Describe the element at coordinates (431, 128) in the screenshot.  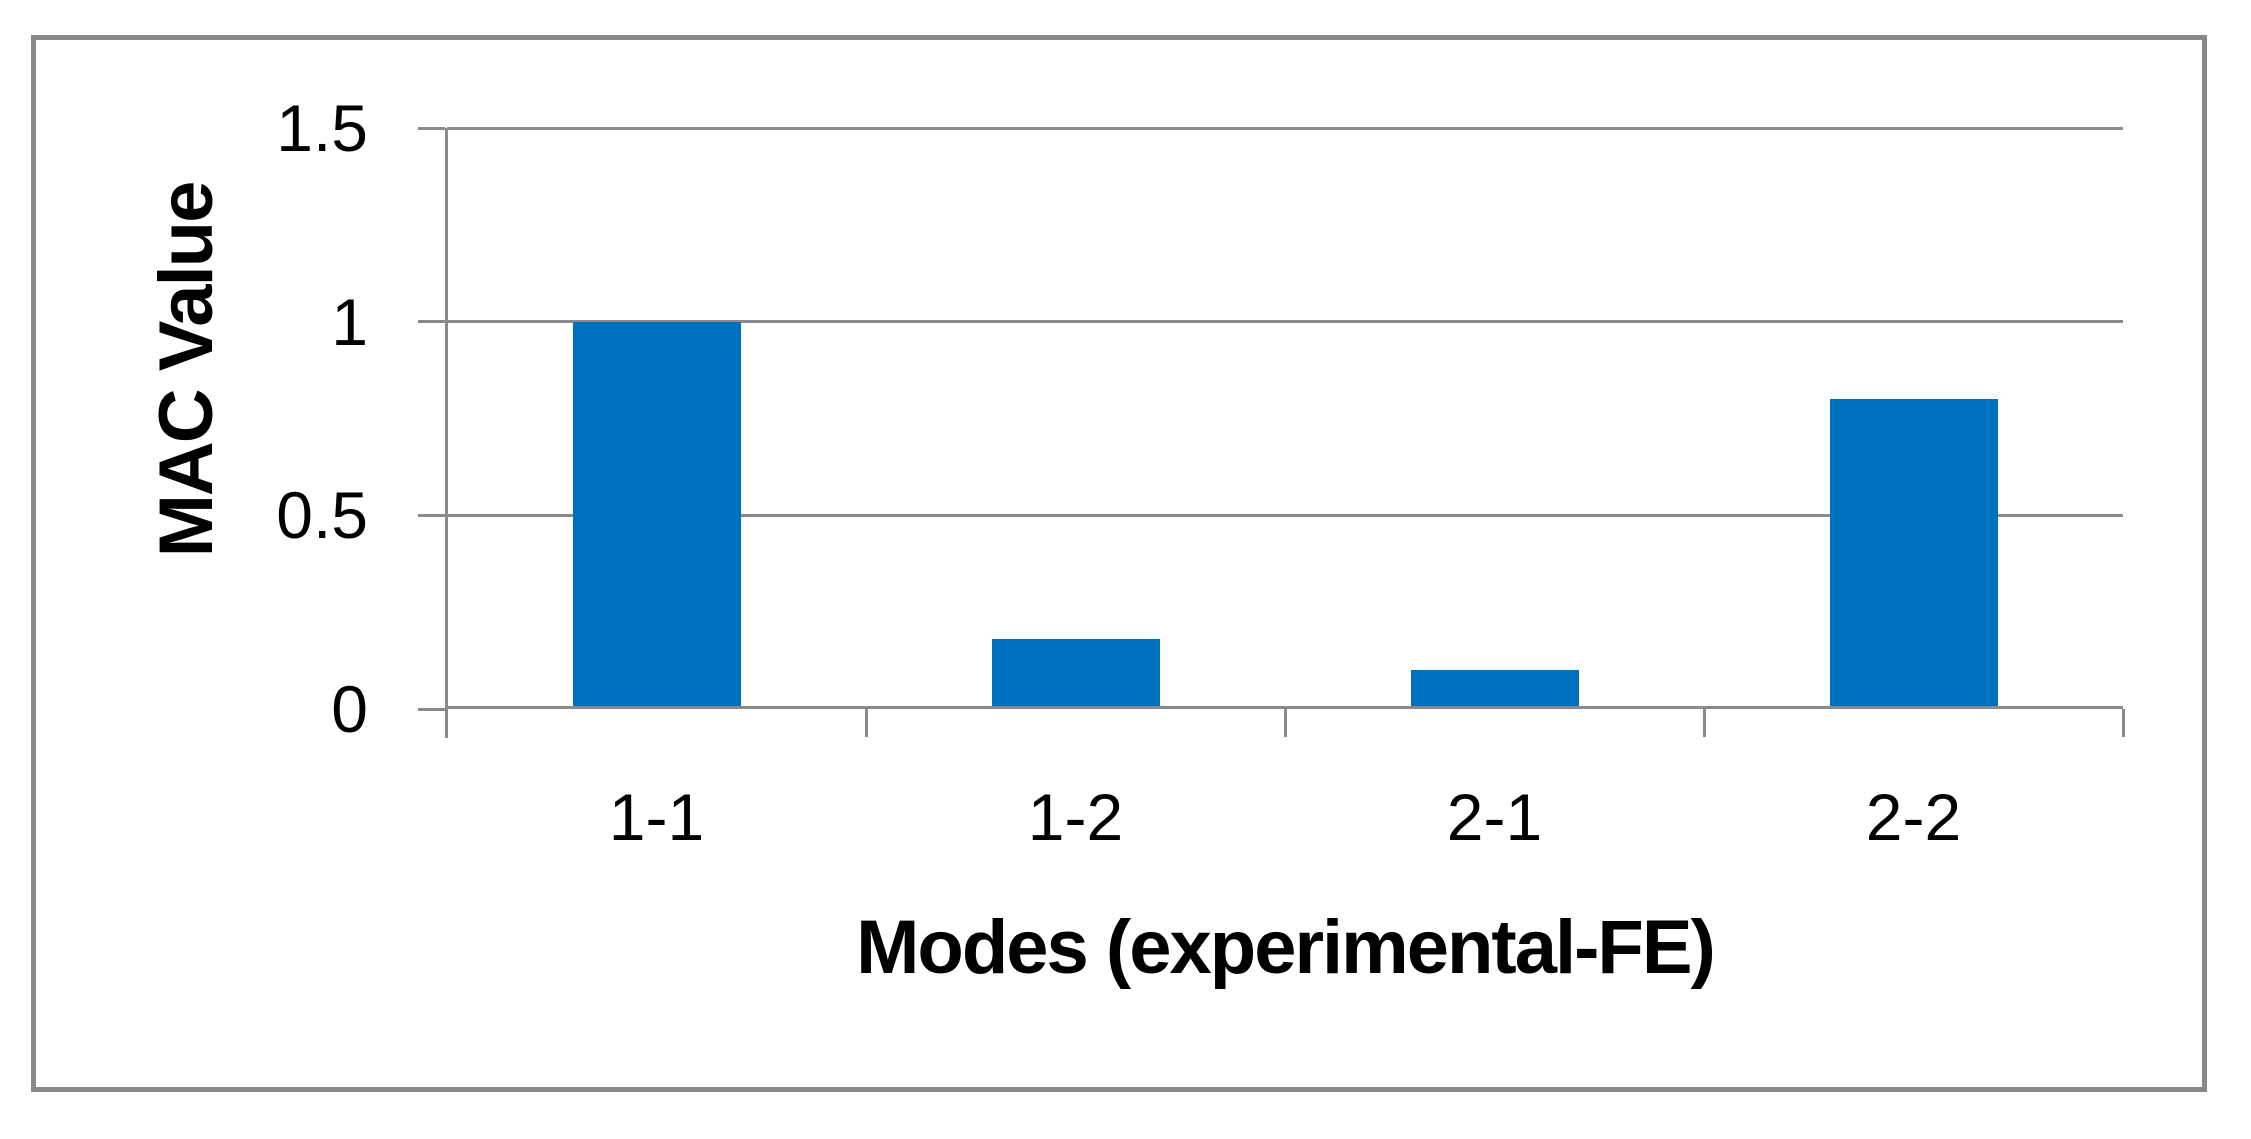
I see `y-tick-1.5` at that location.